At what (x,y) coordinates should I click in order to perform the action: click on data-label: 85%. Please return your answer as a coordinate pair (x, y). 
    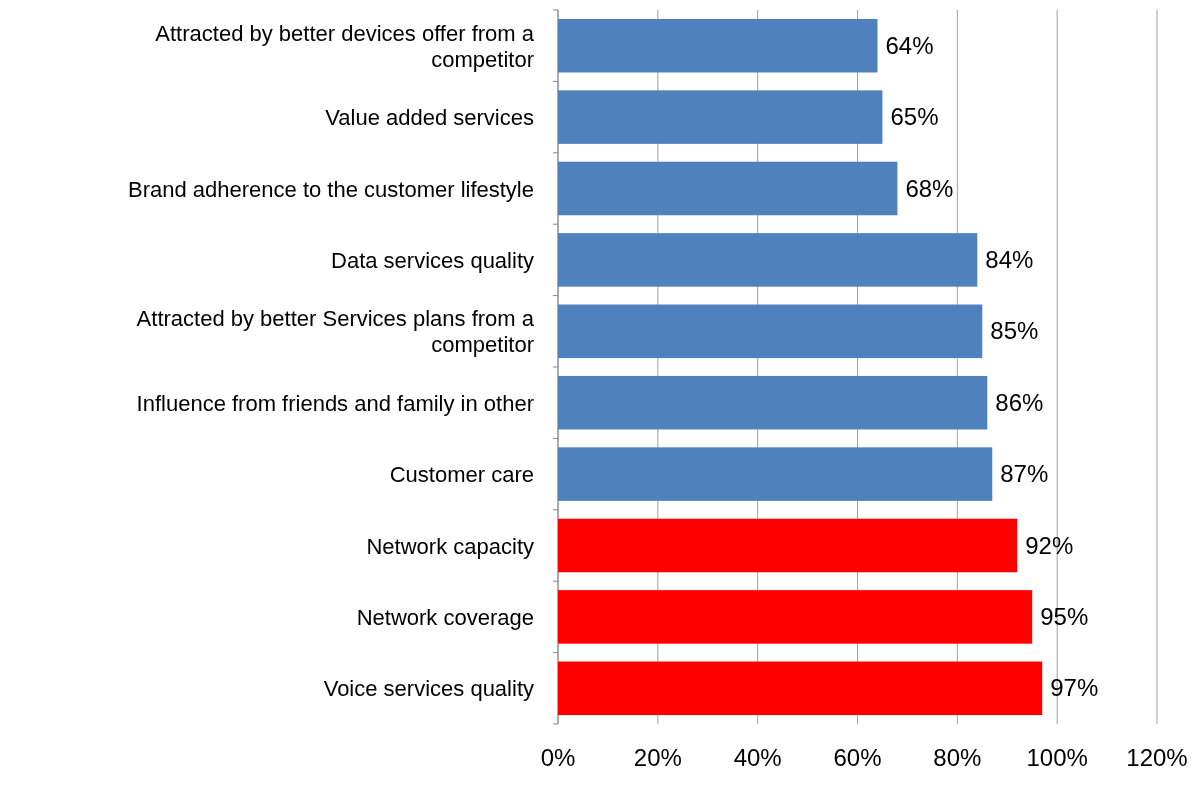
    Looking at the image, I should click on (1014, 331).